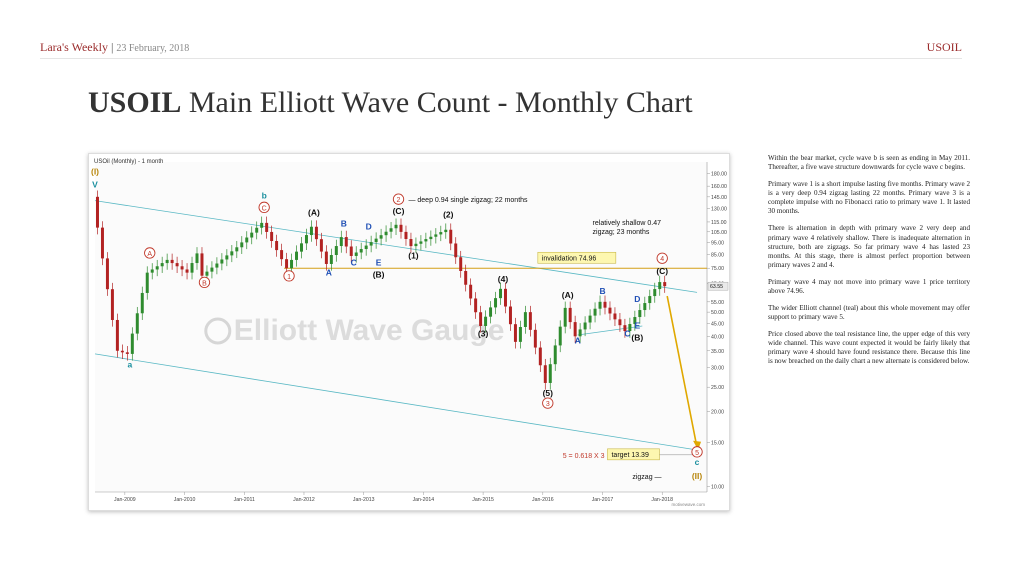 This screenshot has width=1024, height=576. What do you see at coordinates (719, 210) in the screenshot?
I see `y-tick-label: 130.00` at bounding box center [719, 210].